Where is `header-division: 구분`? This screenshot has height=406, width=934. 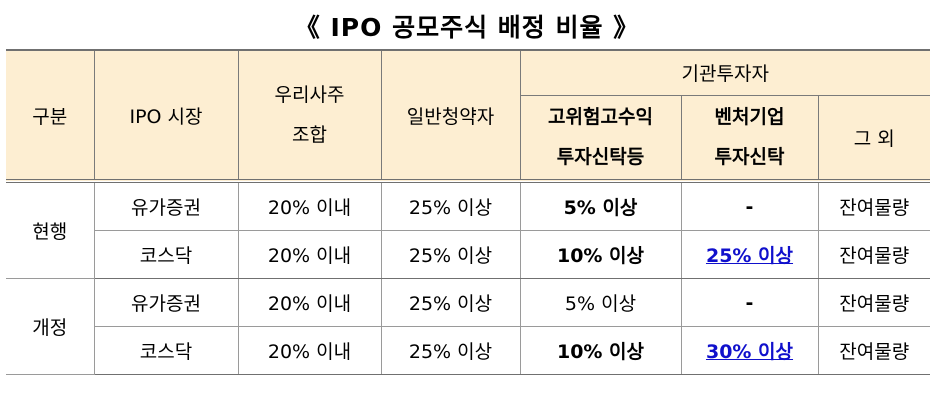 header-division: 구분 is located at coordinates (50, 116).